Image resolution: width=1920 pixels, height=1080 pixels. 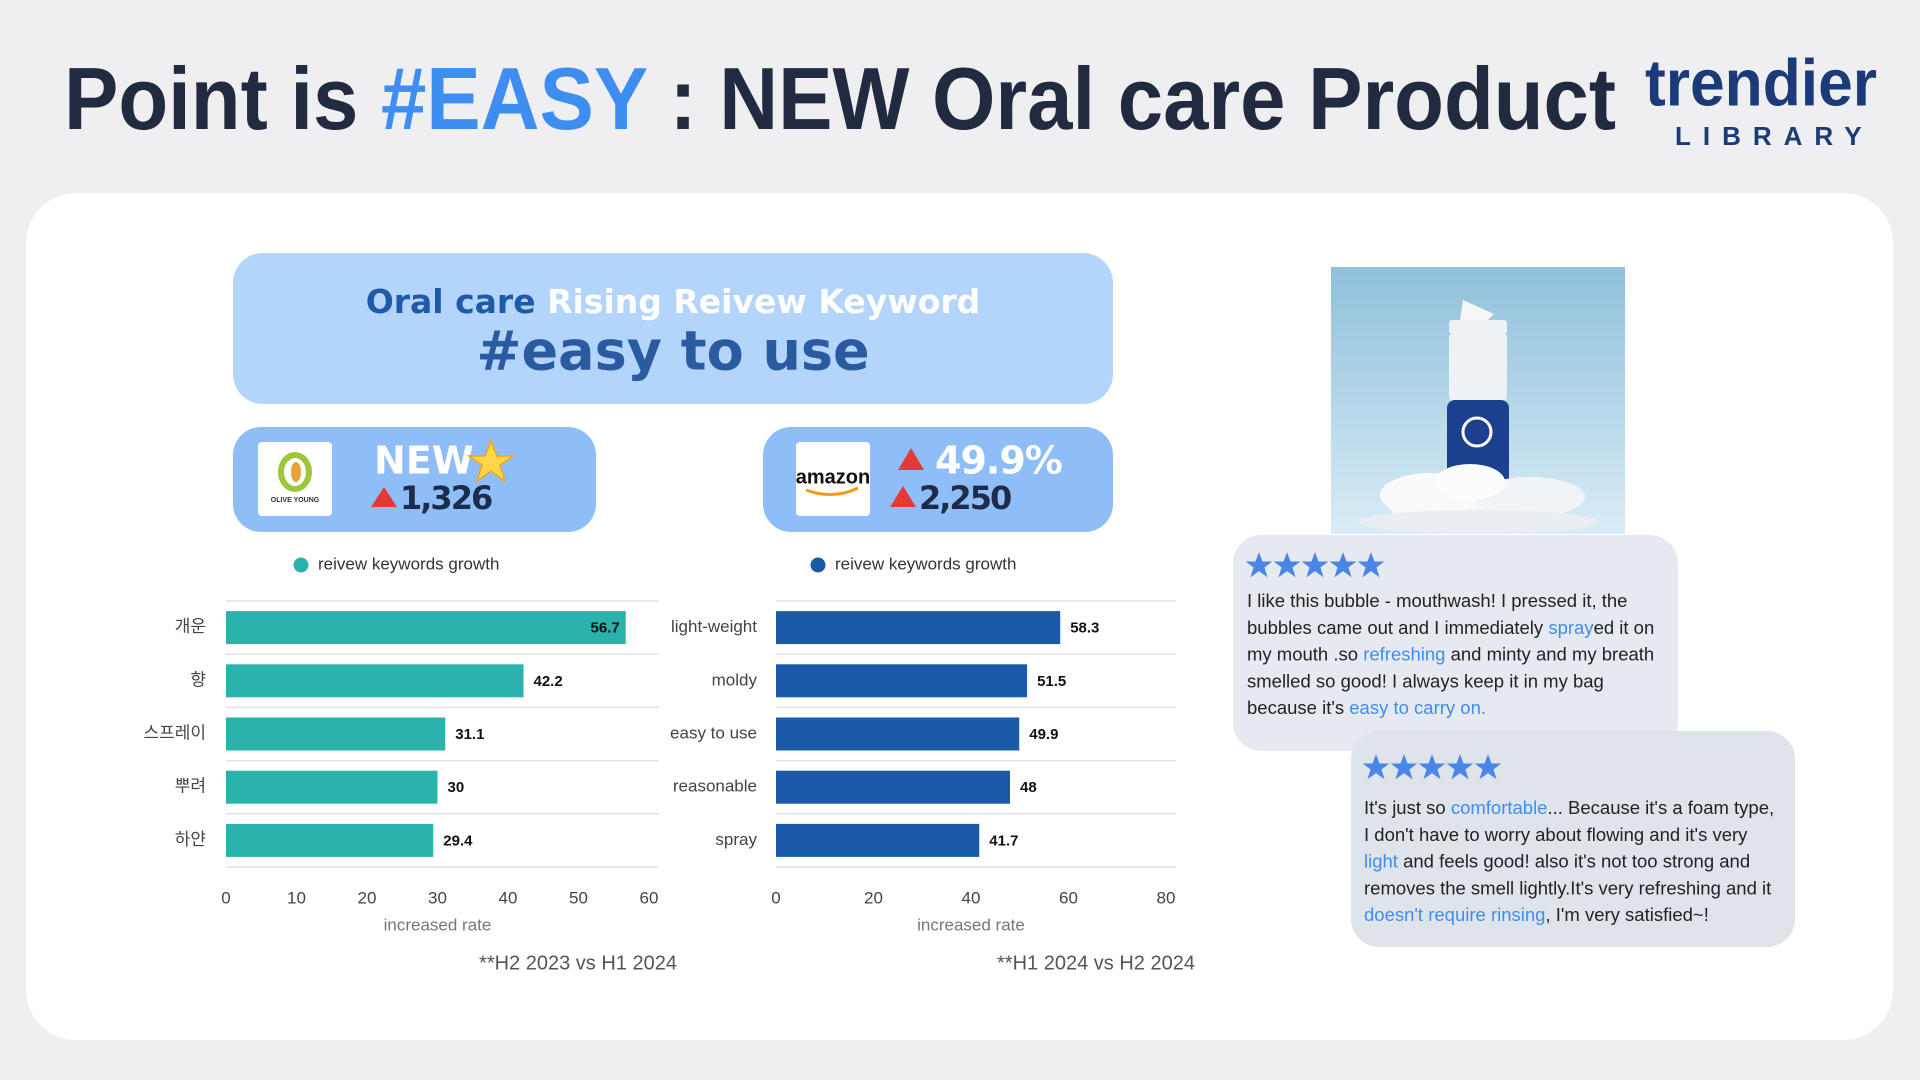 I want to click on review-highlight: doesn't require rinsing, so click(x=1454, y=914).